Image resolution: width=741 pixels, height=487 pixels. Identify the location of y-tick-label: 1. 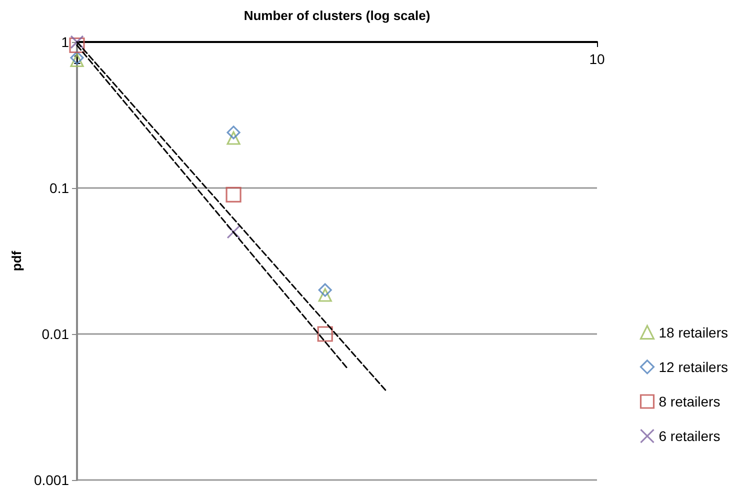
(65, 42).